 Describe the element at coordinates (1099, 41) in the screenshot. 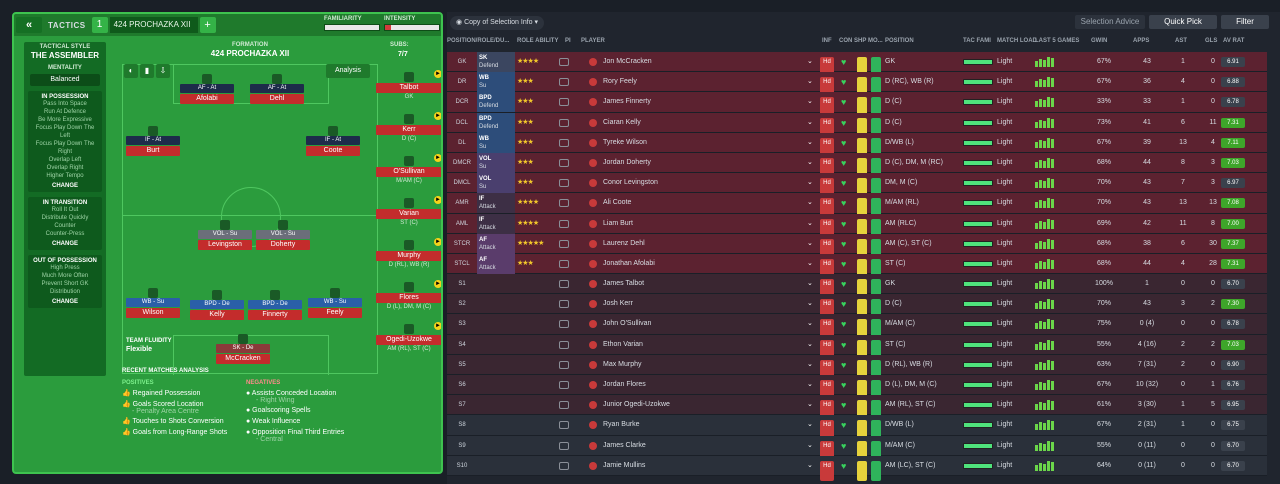

I see `col-gwin: GWIN` at that location.